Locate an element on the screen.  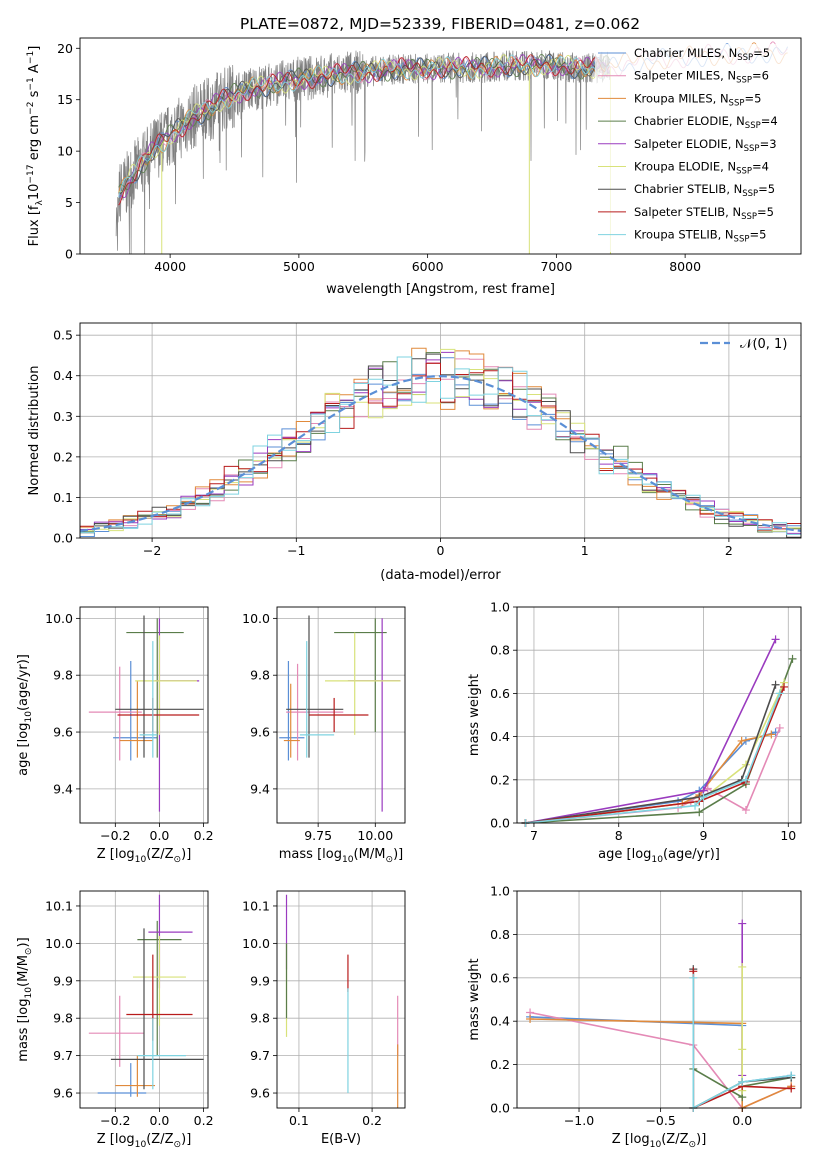
x-tick-label: 1 is located at coordinates (585, 550).